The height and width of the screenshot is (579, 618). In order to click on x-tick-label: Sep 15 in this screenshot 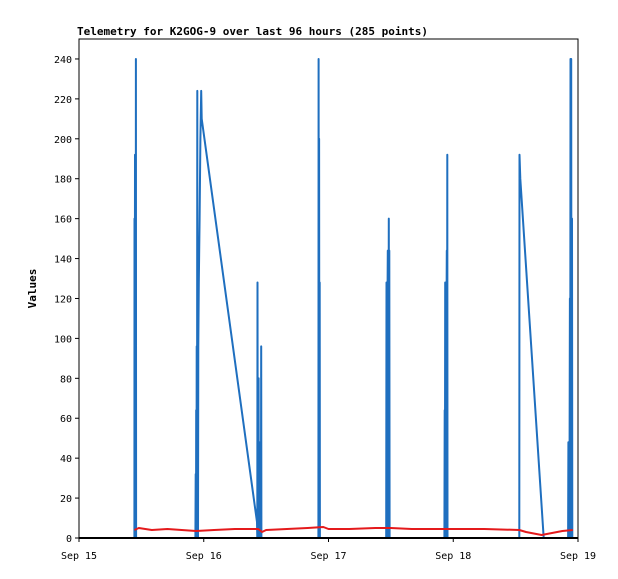, I will do `click(79, 556)`.